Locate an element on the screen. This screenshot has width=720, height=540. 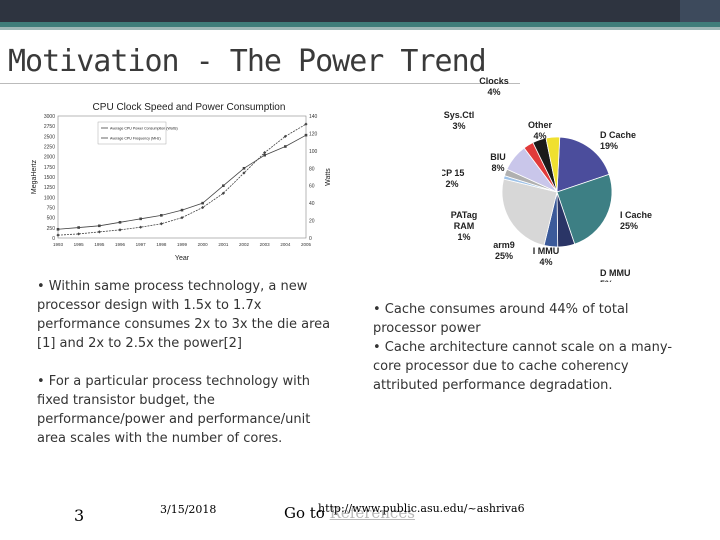
x-tick-label-12: 2005 is located at coordinates (306, 244).